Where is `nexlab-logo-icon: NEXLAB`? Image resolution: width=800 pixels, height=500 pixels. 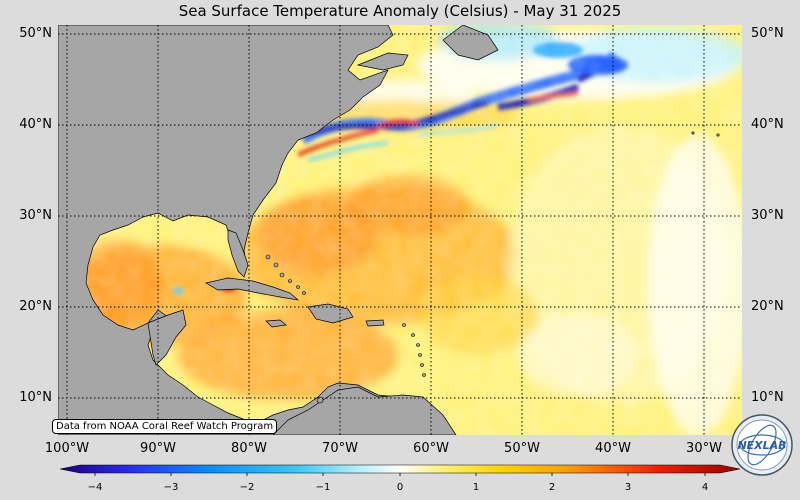 nexlab-logo-icon: NEXLAB is located at coordinates (762, 445).